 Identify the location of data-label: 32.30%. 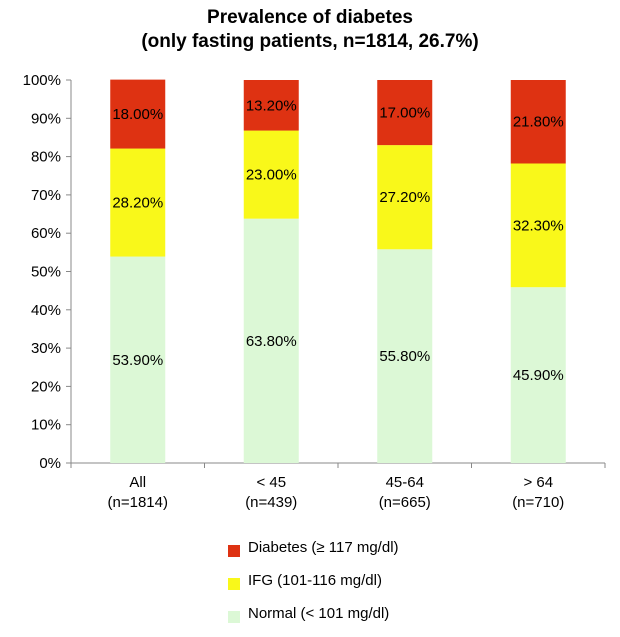
(538, 225).